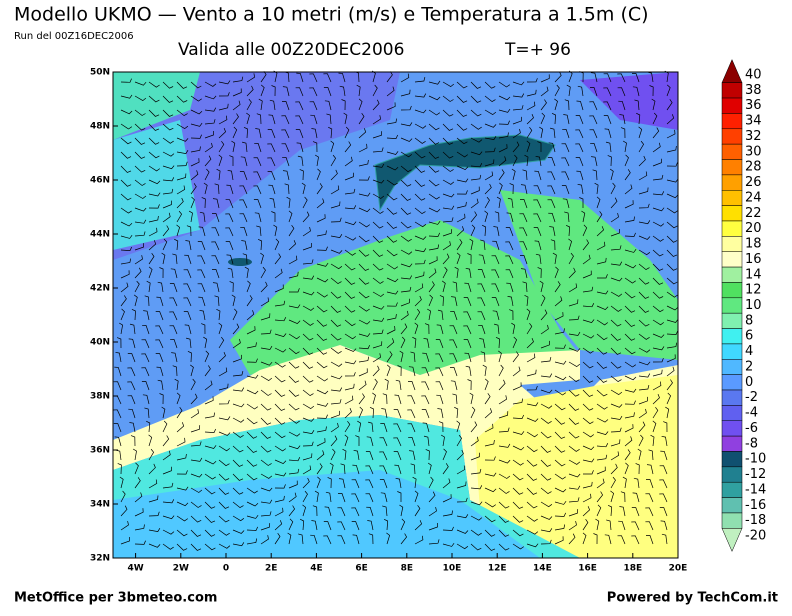  Describe the element at coordinates (497, 569) in the screenshot. I see `lon-label: 12E` at that location.